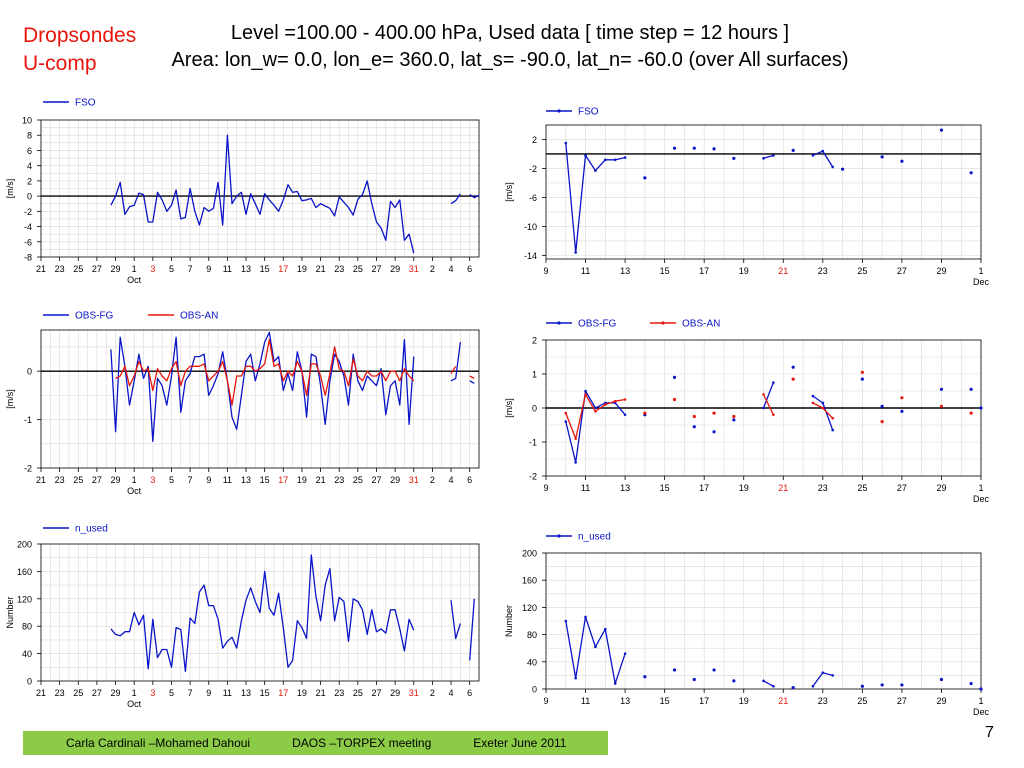 The width and height of the screenshot is (1024, 768). Describe the element at coordinates (171, 269) in the screenshot. I see `x-tick-label: 5` at that location.